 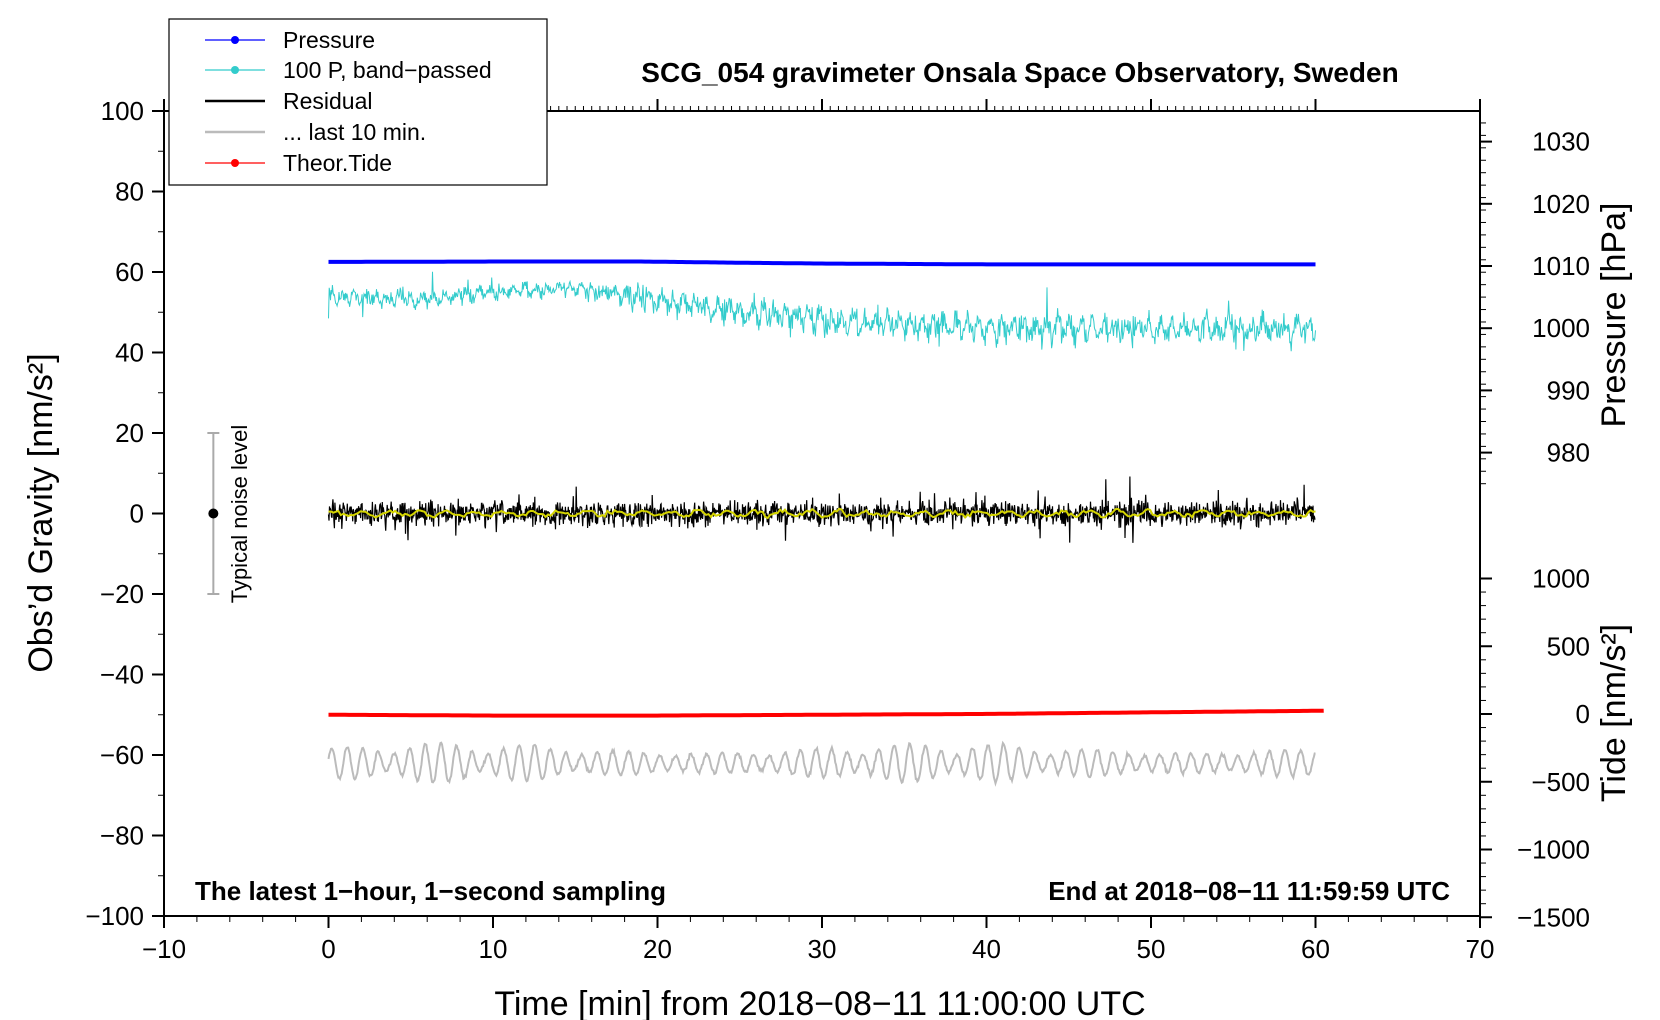 I want to click on annotation-end-time: End at 2018−08−11 11:59:59 UTC, so click(x=1249, y=891).